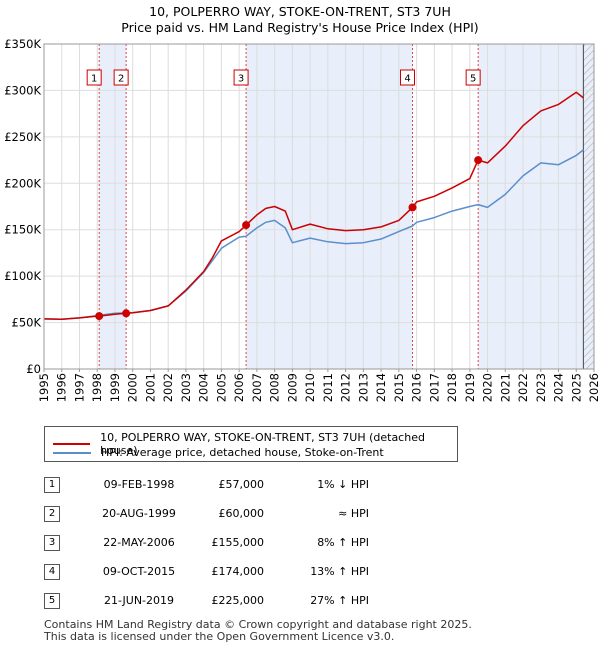  Describe the element at coordinates (168, 387) in the screenshot. I see `x-tick-label: 2002` at that location.